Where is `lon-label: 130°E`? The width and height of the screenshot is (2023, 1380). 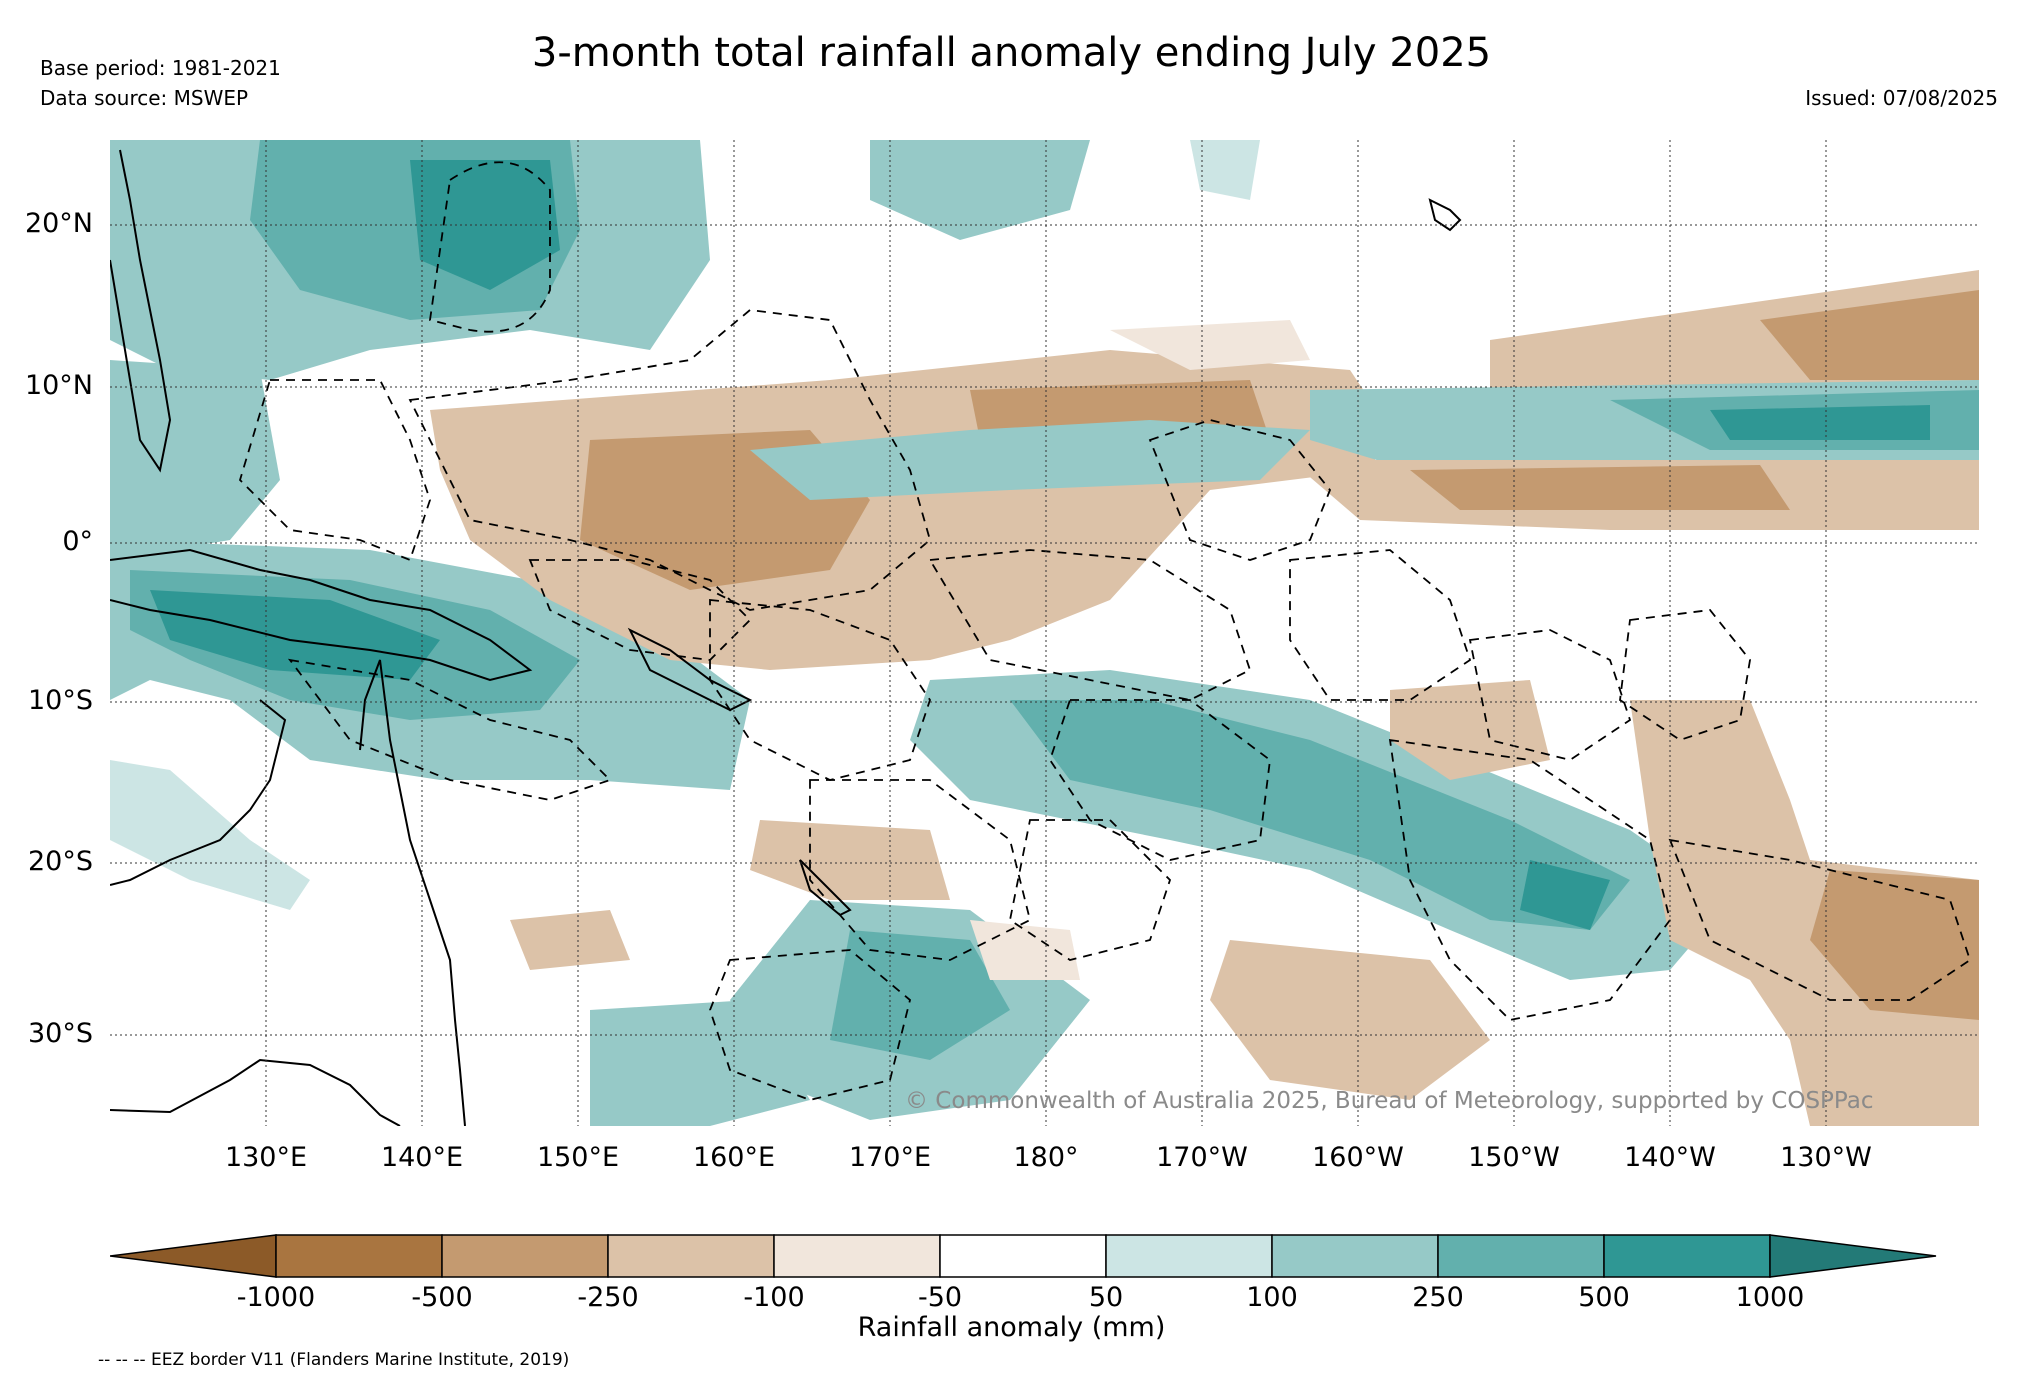
lon-label: 130°E is located at coordinates (266, 1157).